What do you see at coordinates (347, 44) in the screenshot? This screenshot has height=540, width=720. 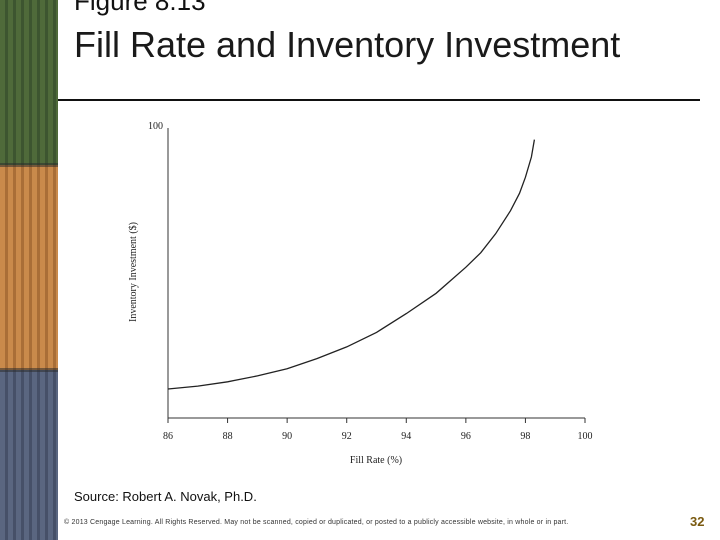 I see `slide-title: Fill Rate and Inventory Investment` at bounding box center [347, 44].